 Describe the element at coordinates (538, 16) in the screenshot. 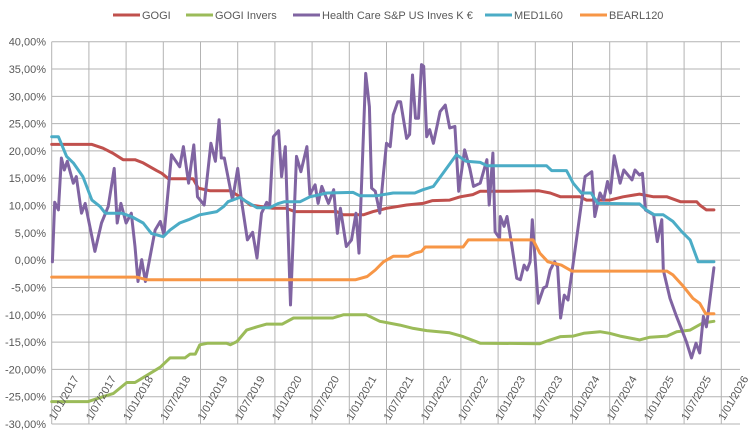

I see `legend-label: MED1L60` at that location.